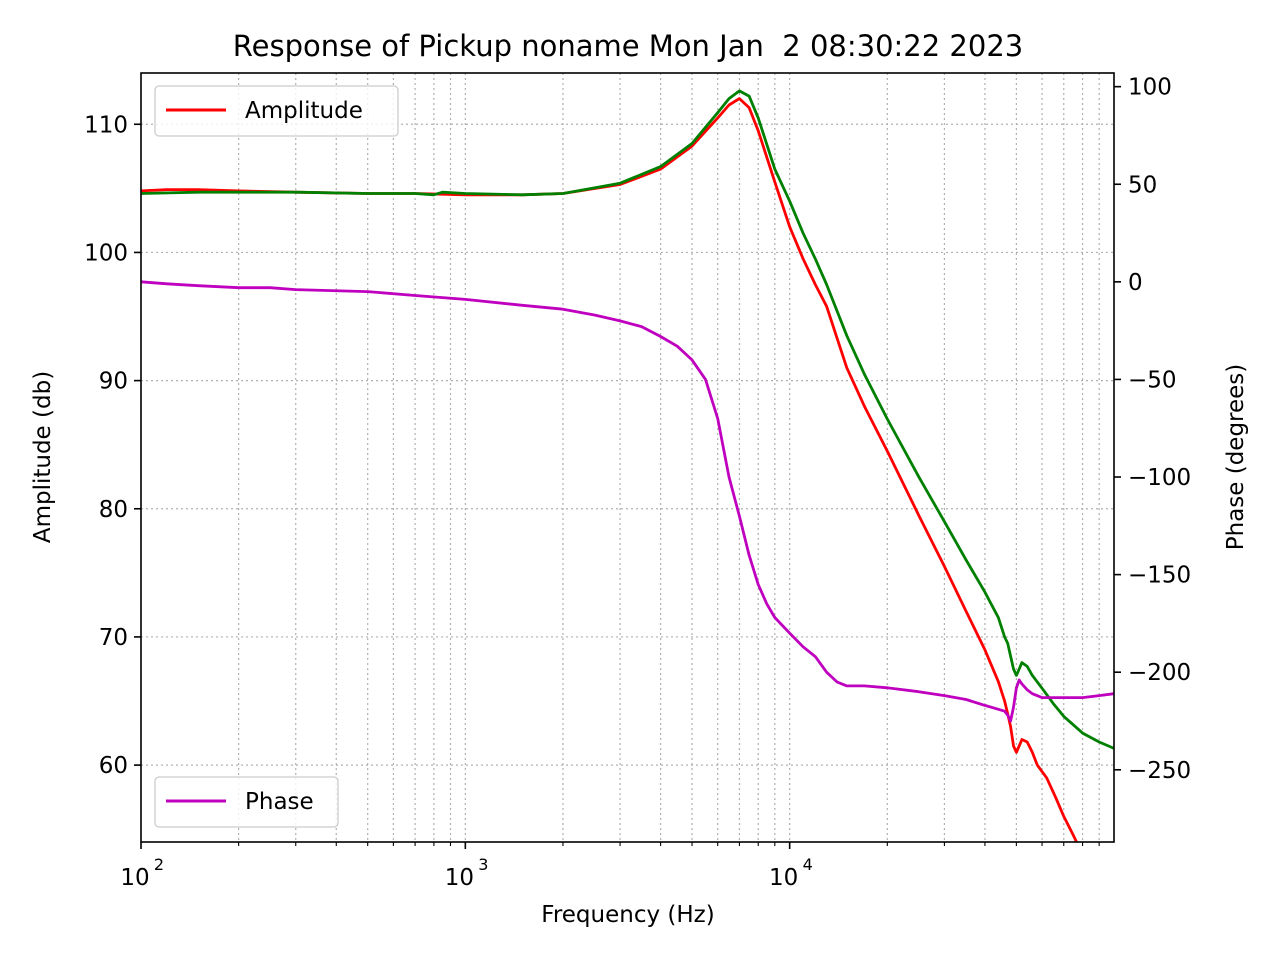 The image size is (1280, 960). Describe the element at coordinates (113, 510) in the screenshot. I see `y-tick-label: 80` at that location.